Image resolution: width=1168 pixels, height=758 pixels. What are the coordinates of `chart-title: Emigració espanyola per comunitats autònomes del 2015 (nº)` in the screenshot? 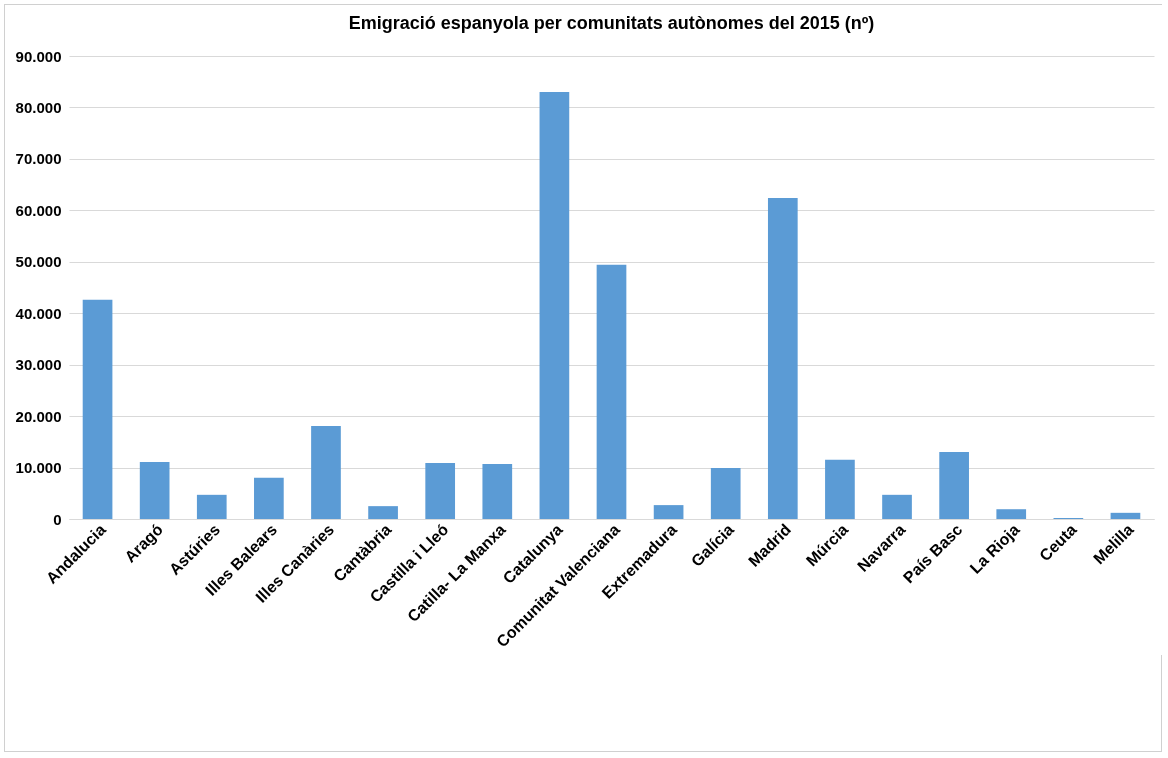 It's located at (611, 23).